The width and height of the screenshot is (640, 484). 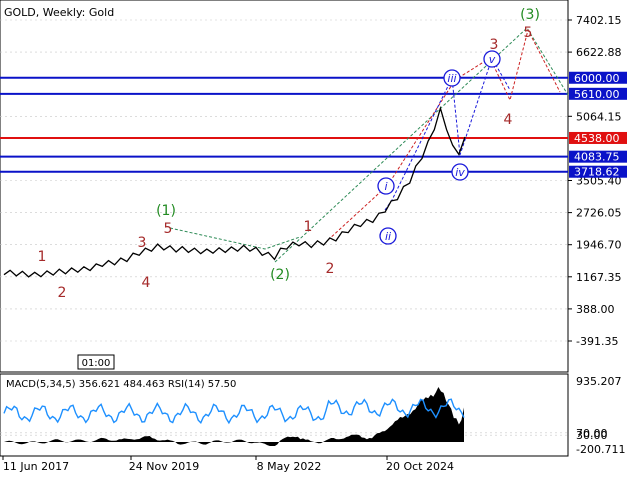 What do you see at coordinates (59, 12) in the screenshot?
I see `chart-title: GOLD, Weekly: Gold` at bounding box center [59, 12].